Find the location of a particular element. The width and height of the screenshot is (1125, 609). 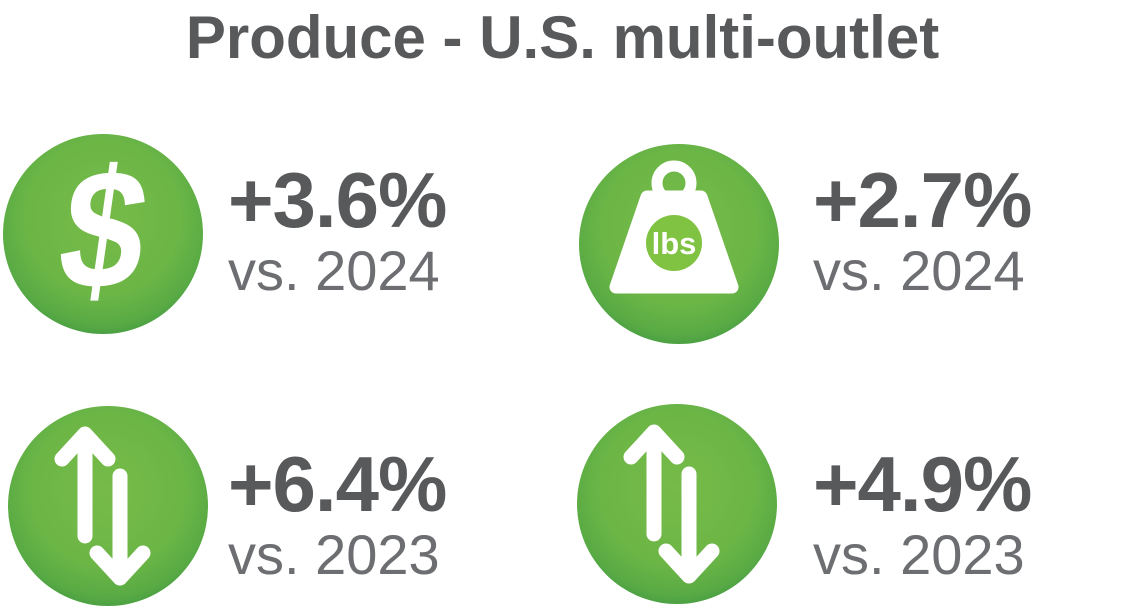

stat-value: +4.9% is located at coordinates (922, 484).